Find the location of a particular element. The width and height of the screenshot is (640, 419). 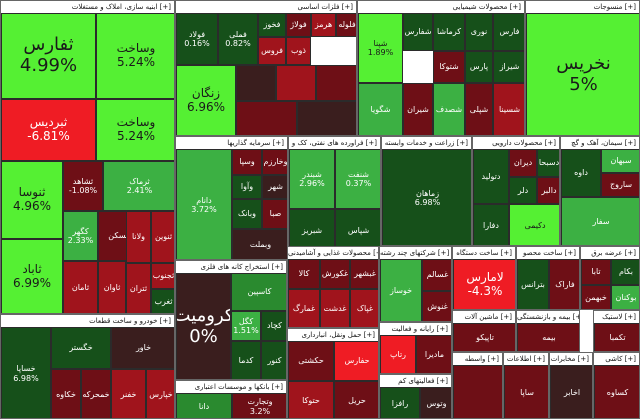

stock-tile: وتوس is located at coordinates (435, 402).